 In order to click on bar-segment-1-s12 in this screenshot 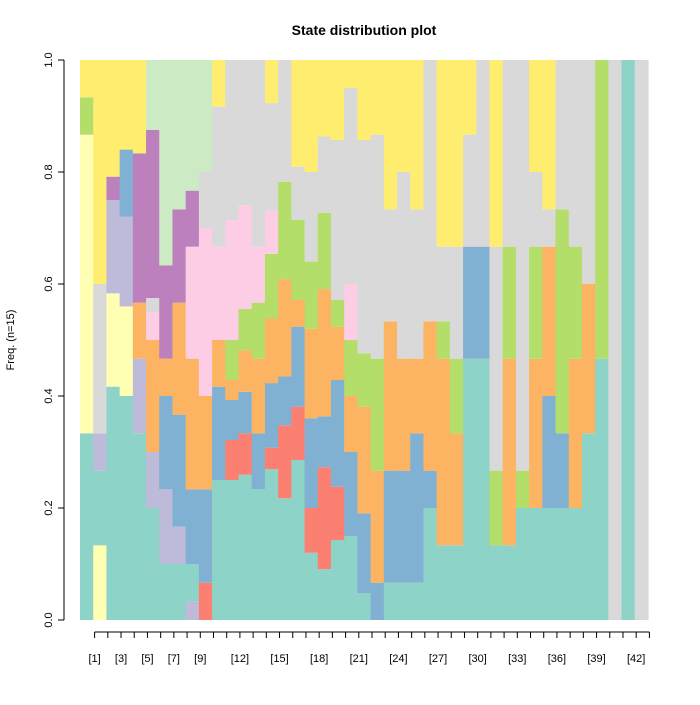, I will do `click(87, 284)`.